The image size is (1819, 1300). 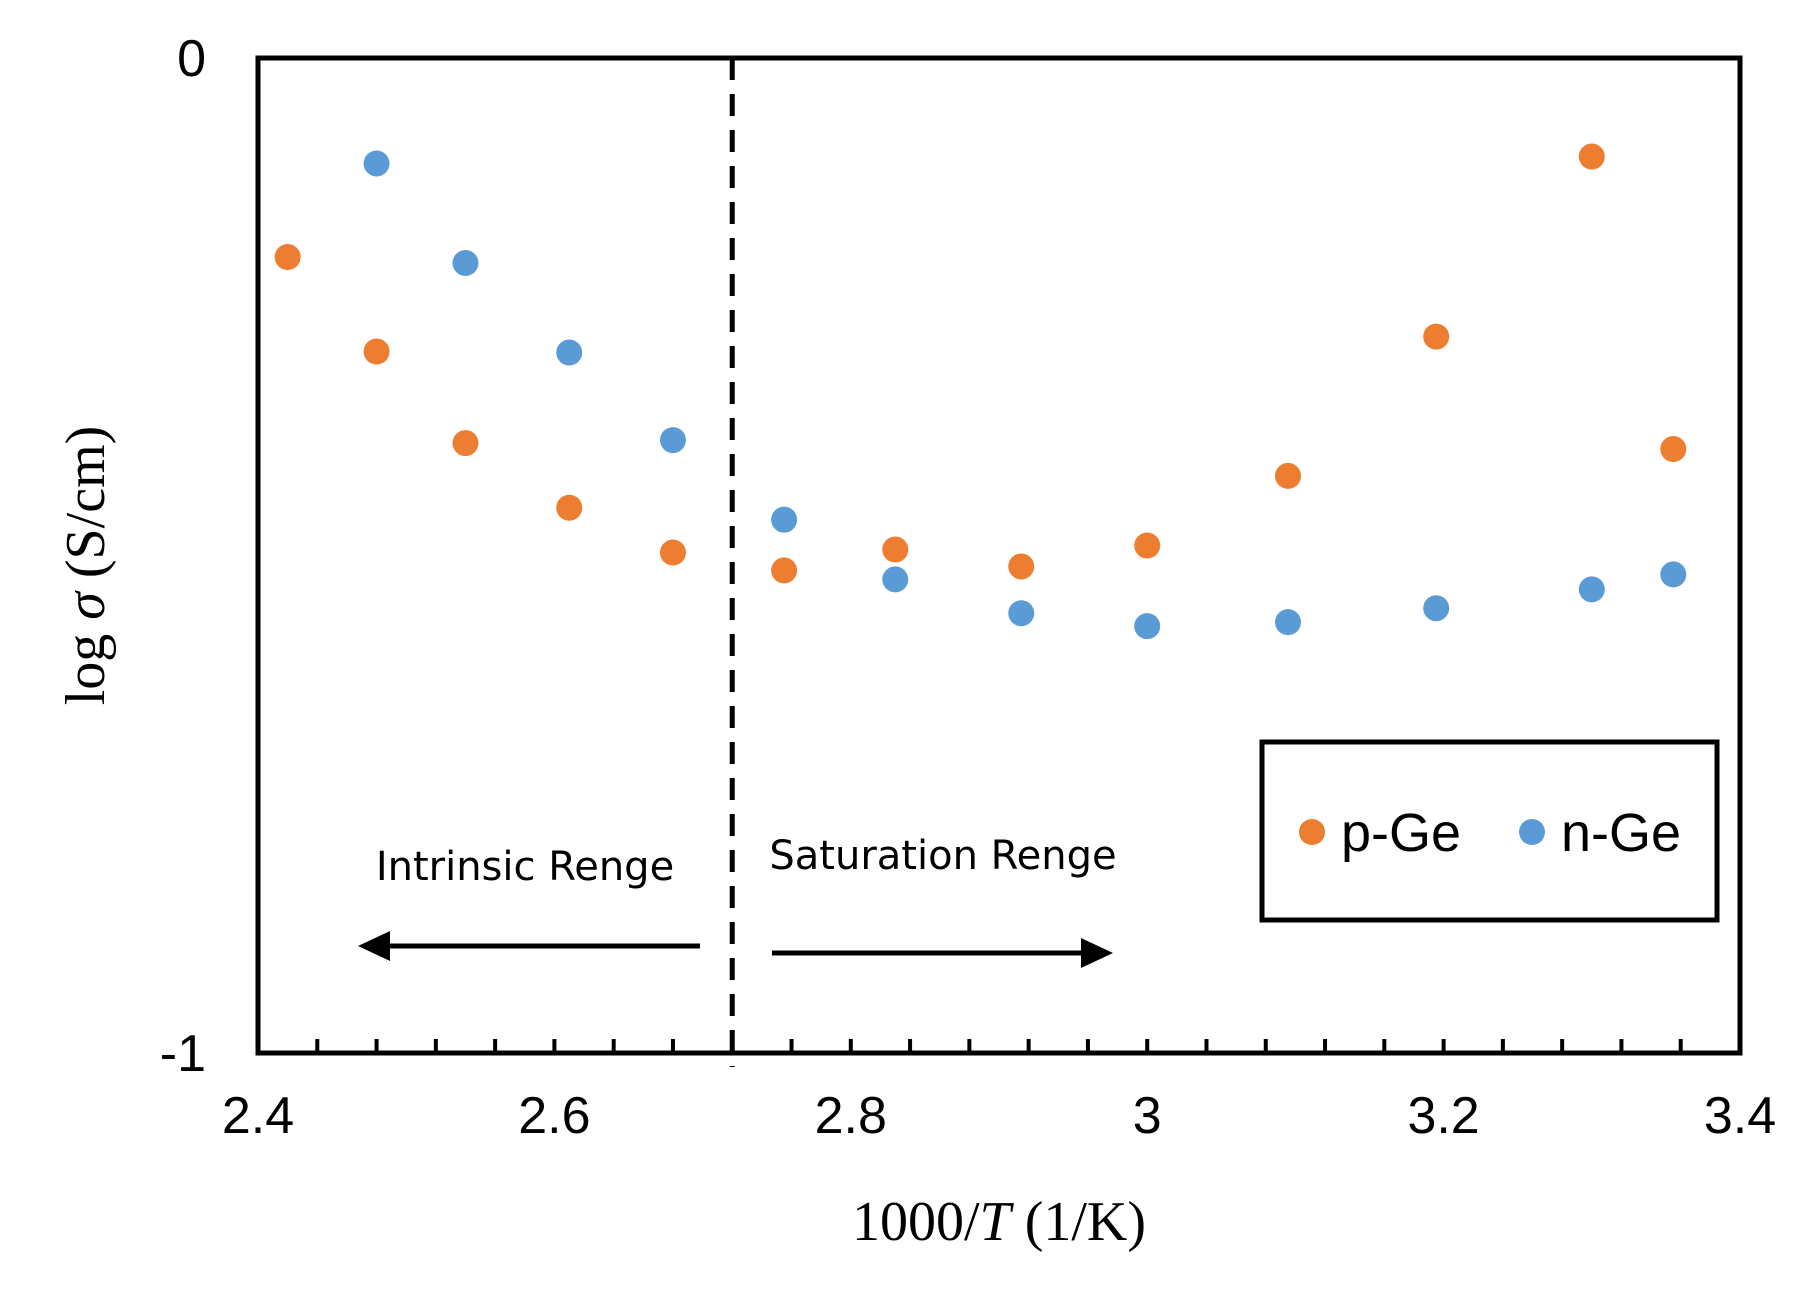 I want to click on legend-marker-p-ge, so click(x=1312, y=832).